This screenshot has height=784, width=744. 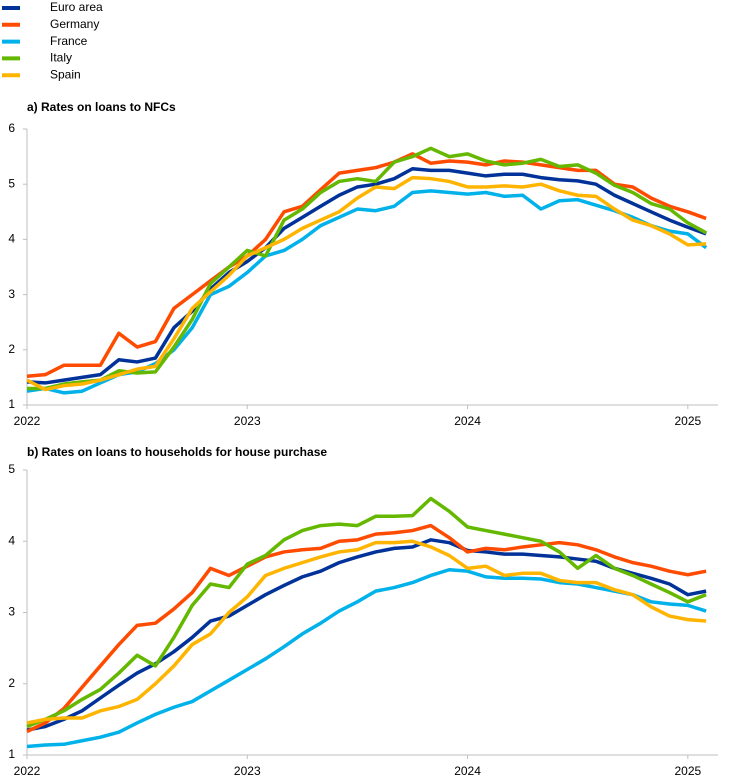 What do you see at coordinates (101, 107) in the screenshot?
I see `chart-title: a) Rates on loans to NFCs` at bounding box center [101, 107].